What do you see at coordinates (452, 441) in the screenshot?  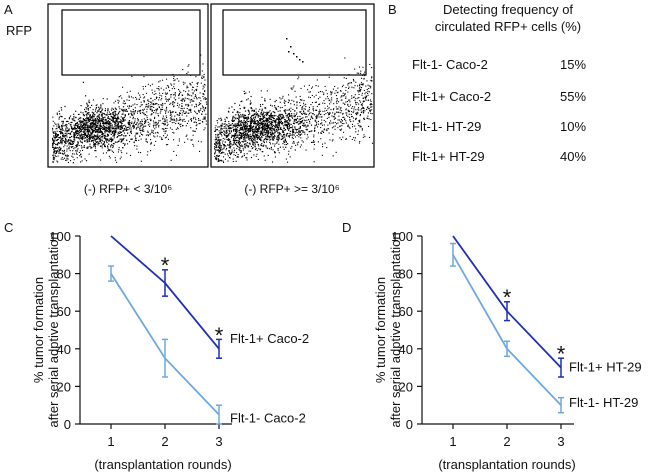 I see `x-tick-label: 1` at bounding box center [452, 441].